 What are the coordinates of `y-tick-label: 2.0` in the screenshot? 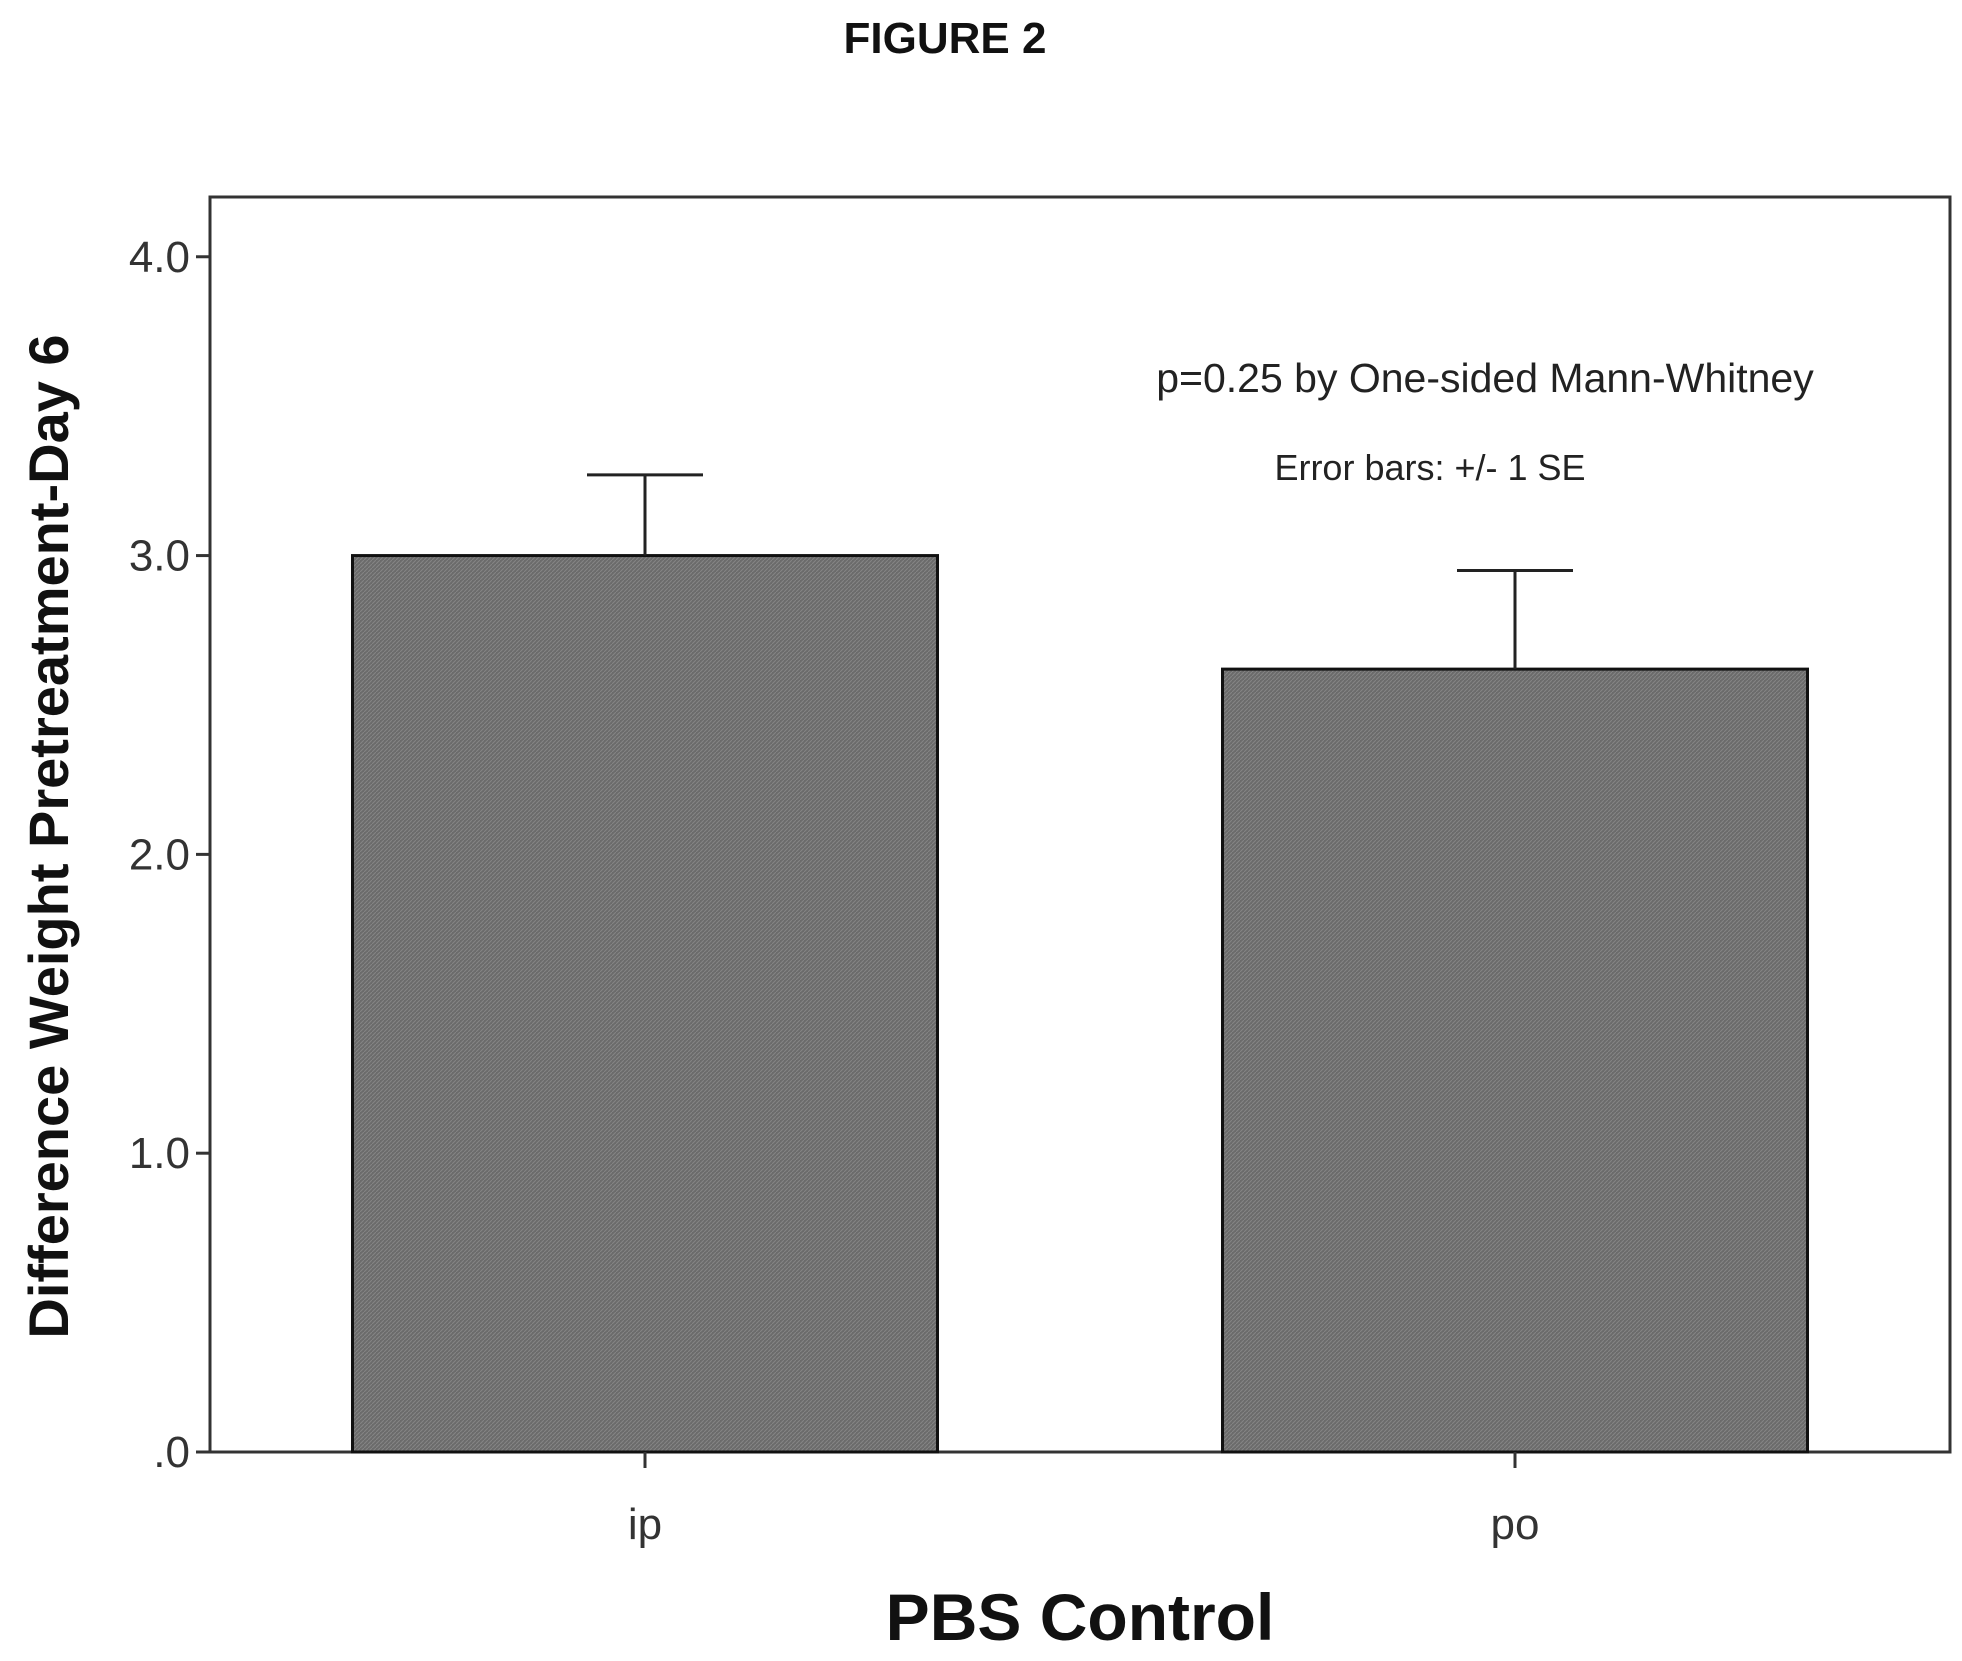 It's located at (159, 854).